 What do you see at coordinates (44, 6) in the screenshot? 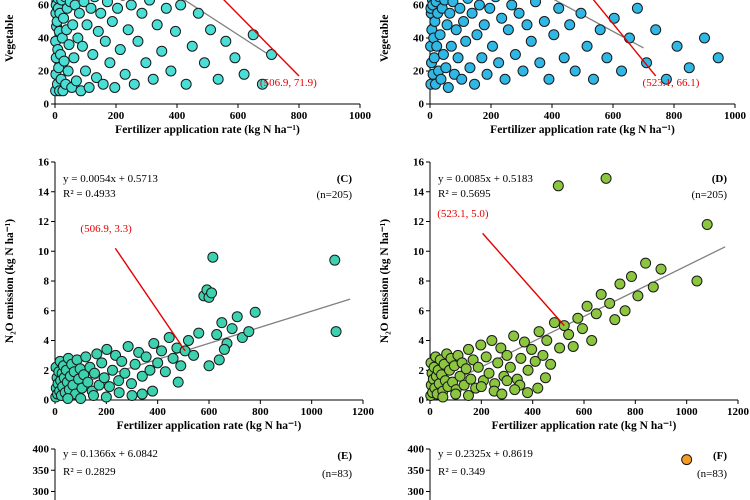
I see `y-tick-label: 60` at bounding box center [44, 6].